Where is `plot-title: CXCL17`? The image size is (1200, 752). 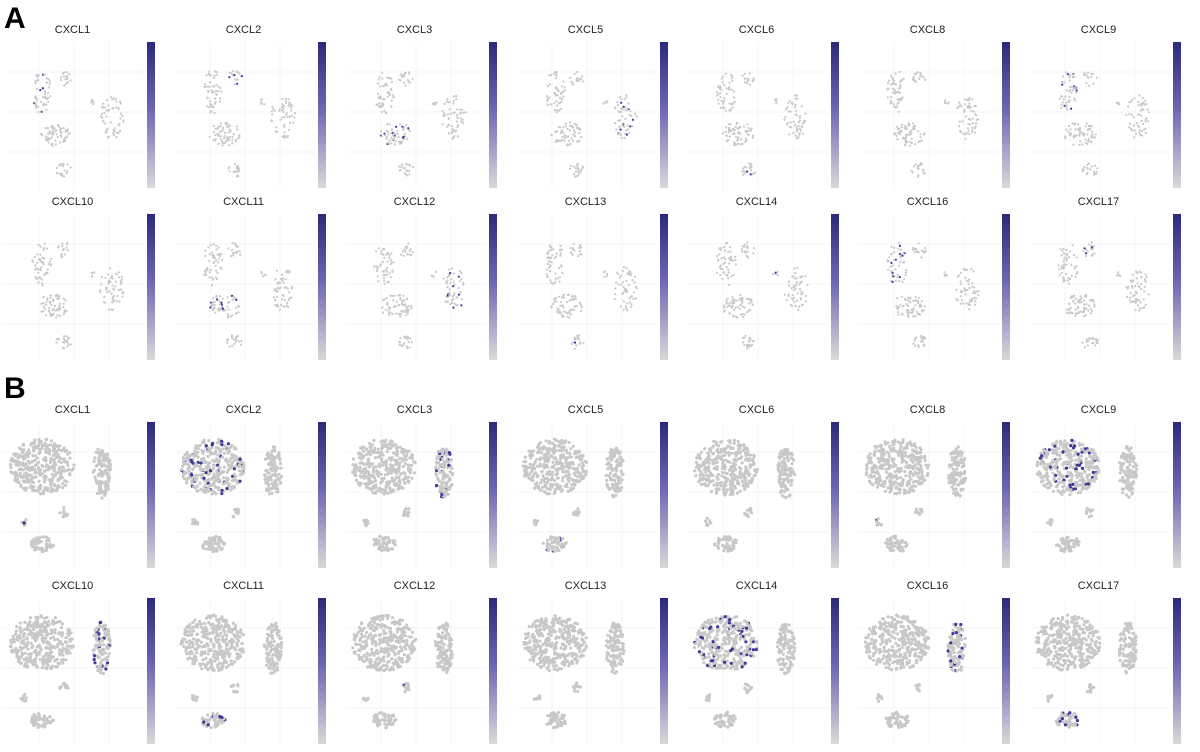
plot-title: CXCL17 is located at coordinates (1098, 202).